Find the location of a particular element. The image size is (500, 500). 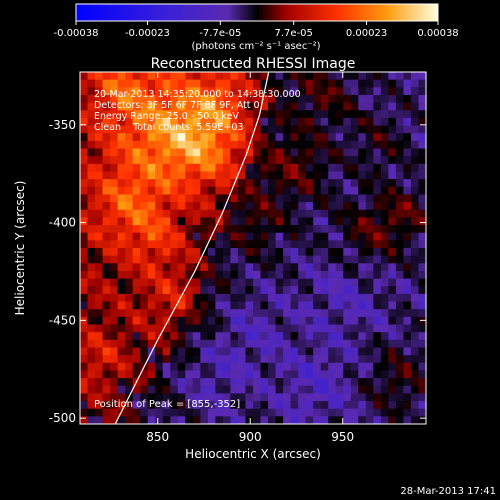

annotation-total-counts: Clean Total counts: 5.59E+03 is located at coordinates (168, 127).